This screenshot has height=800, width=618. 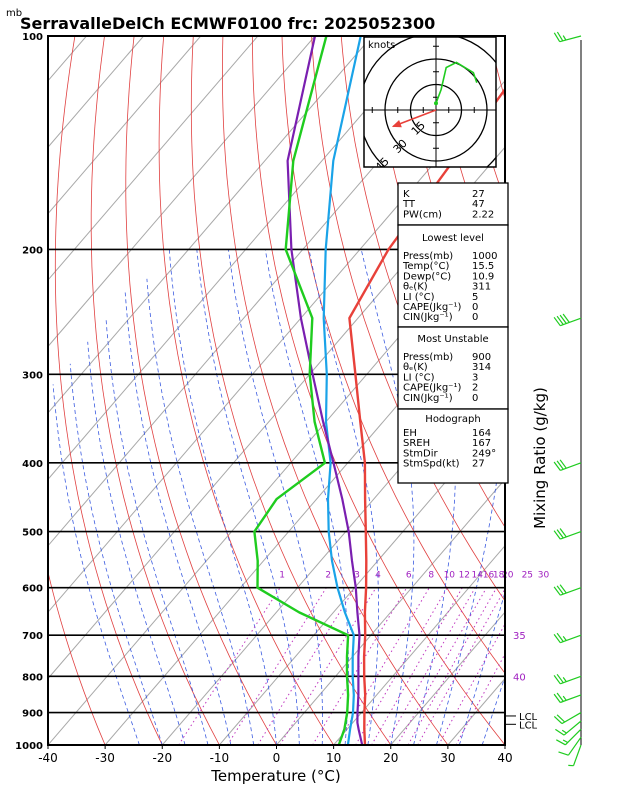 What do you see at coordinates (475, 297) in the screenshot?
I see `lowest-level-value: 5` at bounding box center [475, 297].